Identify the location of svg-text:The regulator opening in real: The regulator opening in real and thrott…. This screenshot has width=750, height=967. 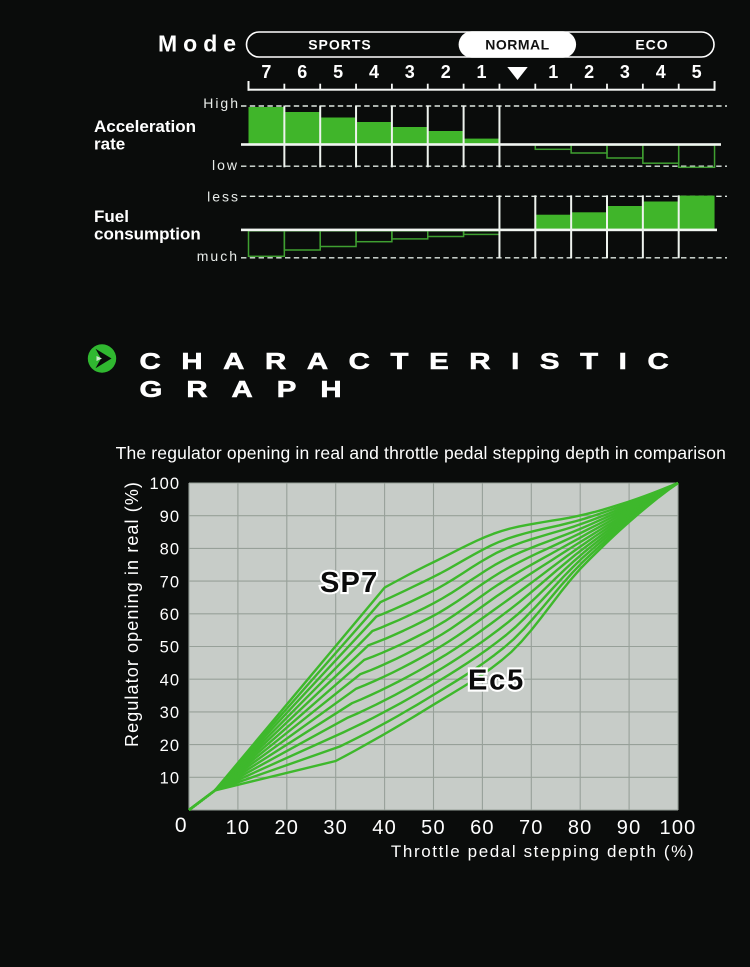
(421, 453).